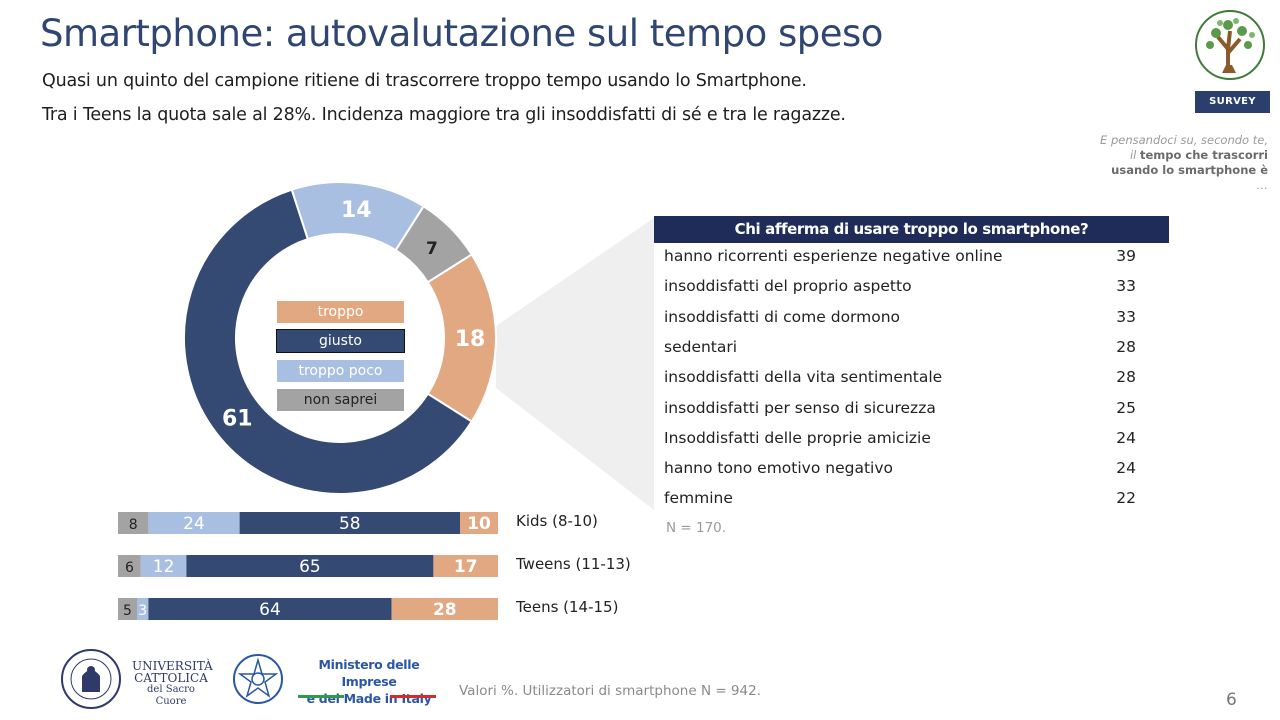 This screenshot has height=720, width=1280. Describe the element at coordinates (91, 679) in the screenshot. I see `ucsc-seal-logo` at that location.